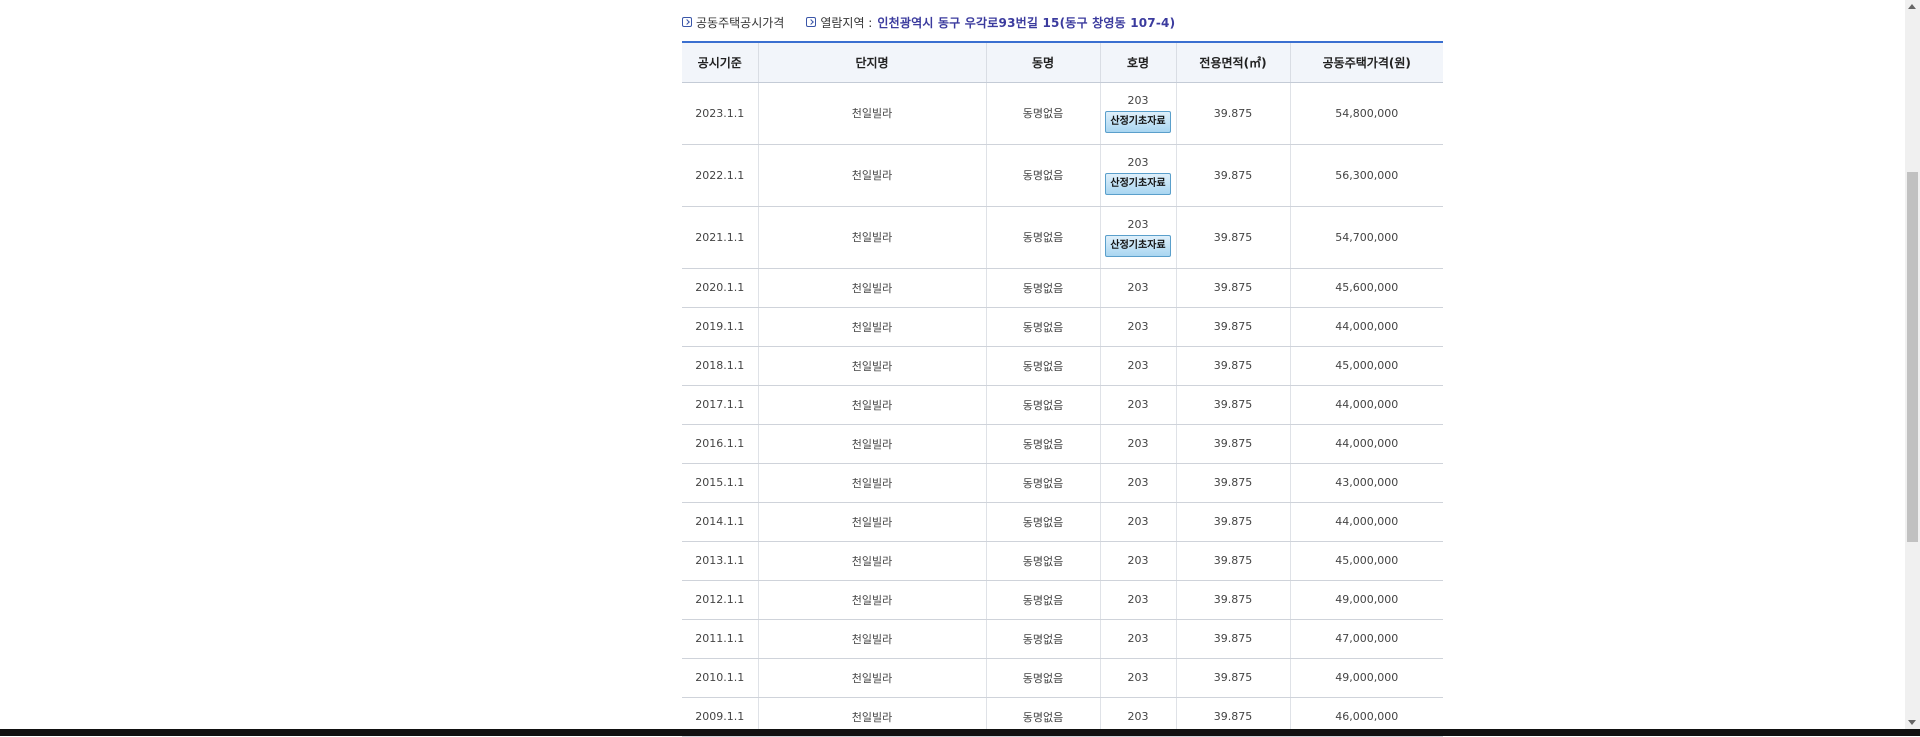 This screenshot has width=1920, height=737. I want to click on col-header-ho: 호명, so click(1137, 62).